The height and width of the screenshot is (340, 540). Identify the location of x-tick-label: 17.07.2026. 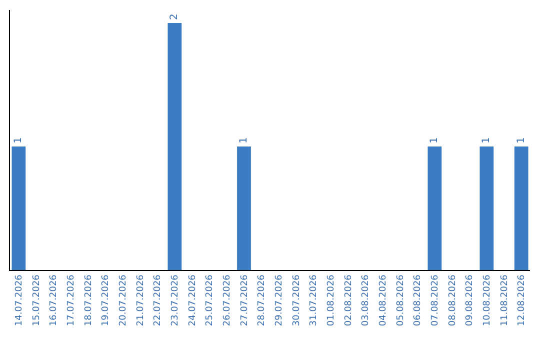
(71, 300).